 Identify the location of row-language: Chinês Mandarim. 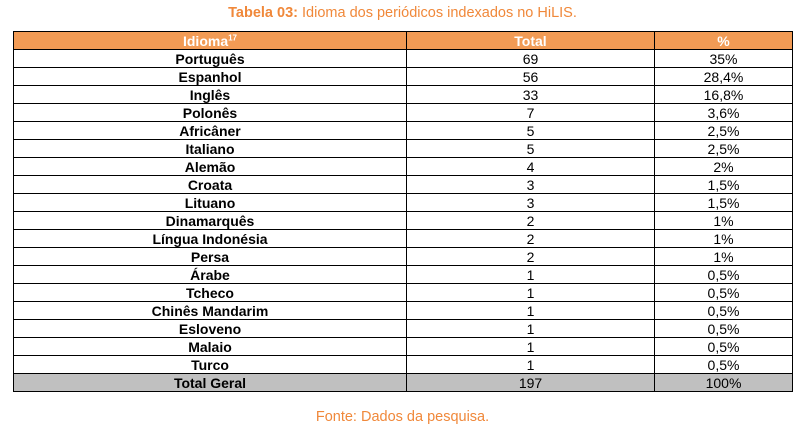
(210, 310).